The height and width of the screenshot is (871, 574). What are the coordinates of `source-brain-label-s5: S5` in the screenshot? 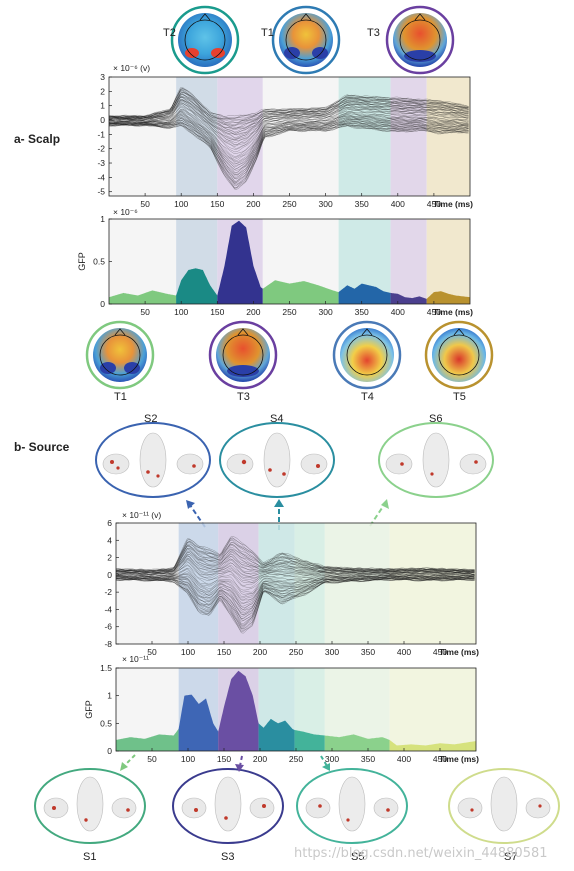 It's located at (357, 857).